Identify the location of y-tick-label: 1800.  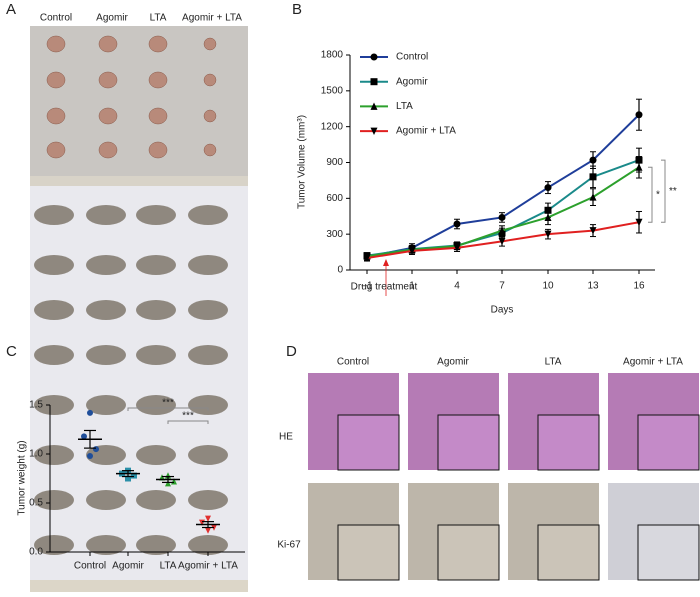
(332, 55).